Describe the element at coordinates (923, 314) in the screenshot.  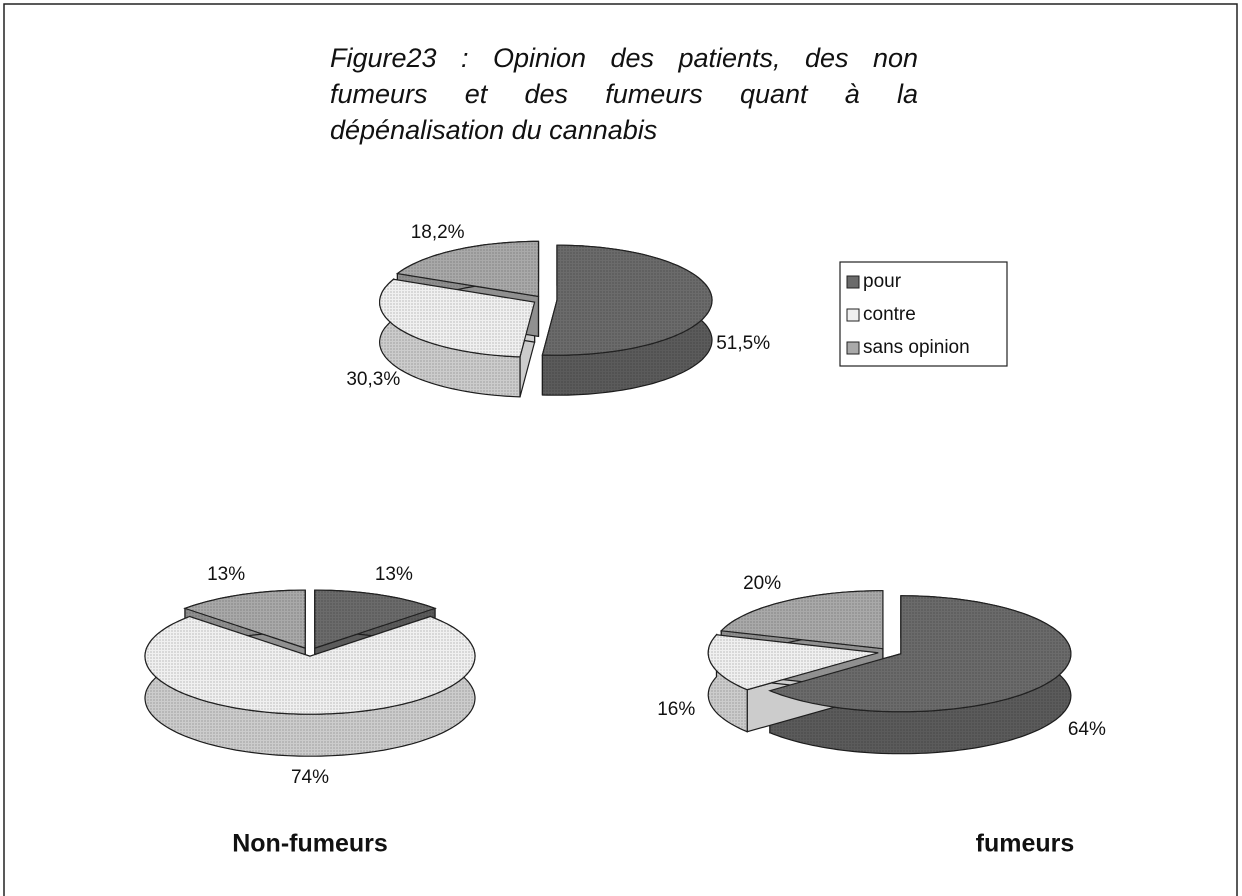
I see `legend-box` at that location.